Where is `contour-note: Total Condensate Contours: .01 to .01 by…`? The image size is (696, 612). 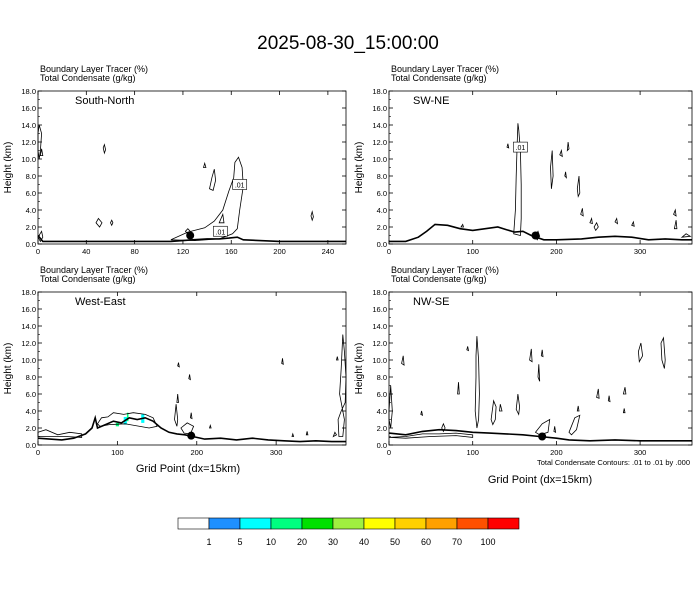
contour-note: Total Condensate Contours: .01 to .01 by… is located at coordinates (613, 462).